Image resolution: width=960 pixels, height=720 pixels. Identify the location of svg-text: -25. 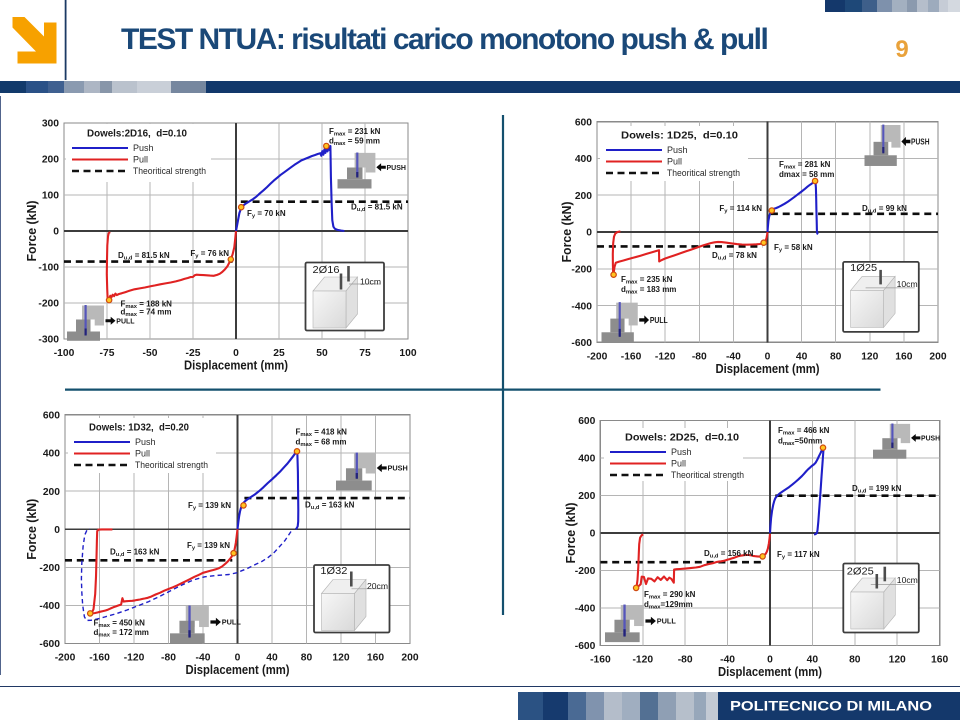
(193, 353).